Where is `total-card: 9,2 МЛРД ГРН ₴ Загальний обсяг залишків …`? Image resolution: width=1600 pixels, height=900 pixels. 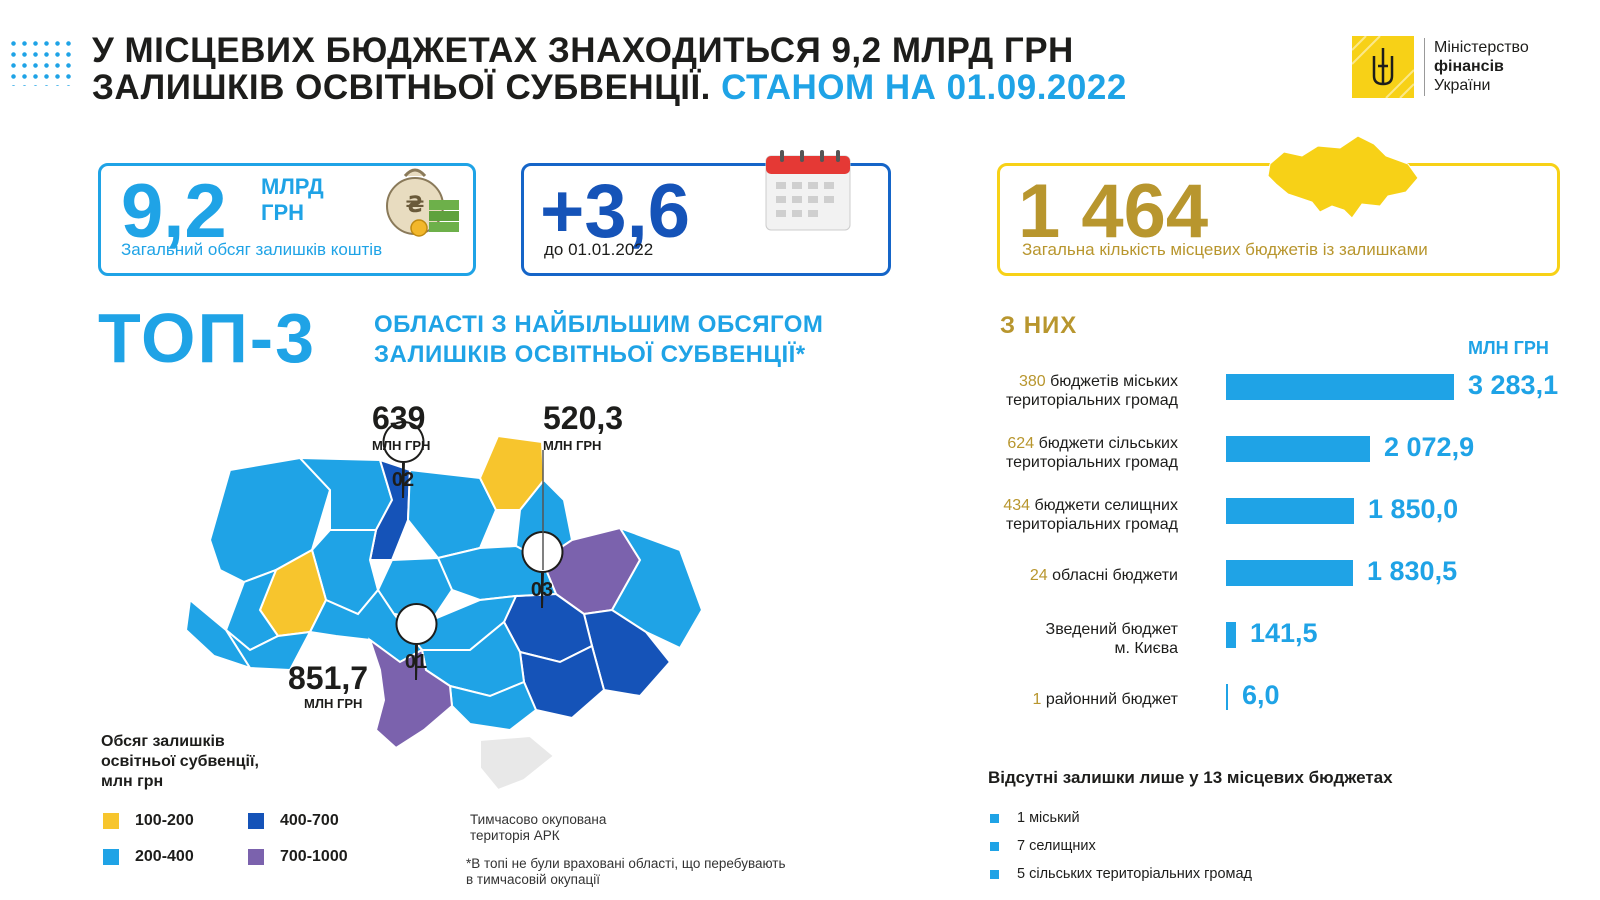
total-card: 9,2 МЛРД ГРН ₴ Загальний обсяг залишків … is located at coordinates (287, 219).